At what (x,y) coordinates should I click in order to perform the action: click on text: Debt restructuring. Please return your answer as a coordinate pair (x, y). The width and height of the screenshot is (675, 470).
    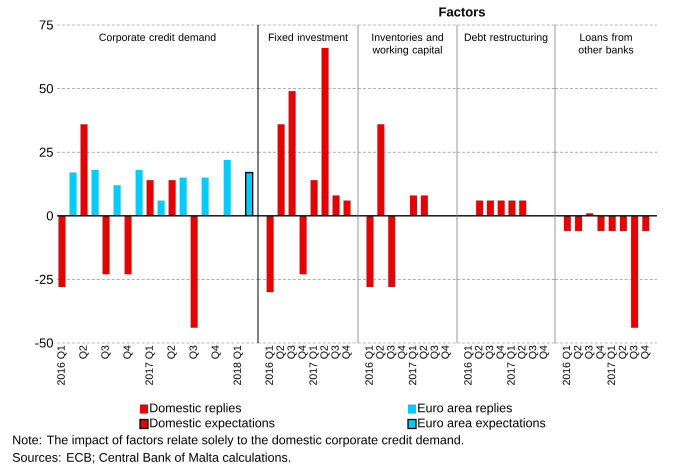
    Looking at the image, I should click on (506, 38).